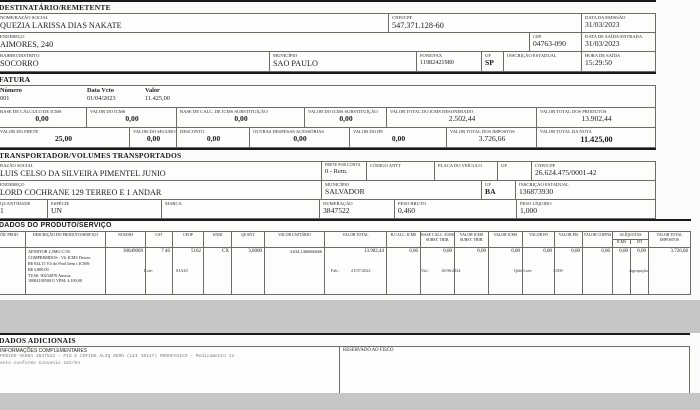 Image resolution: width=700 pixels, height=410 pixels. I want to click on section-title-produtos: DADOS DO PRODUTO/SERVIÇO, so click(345, 225).